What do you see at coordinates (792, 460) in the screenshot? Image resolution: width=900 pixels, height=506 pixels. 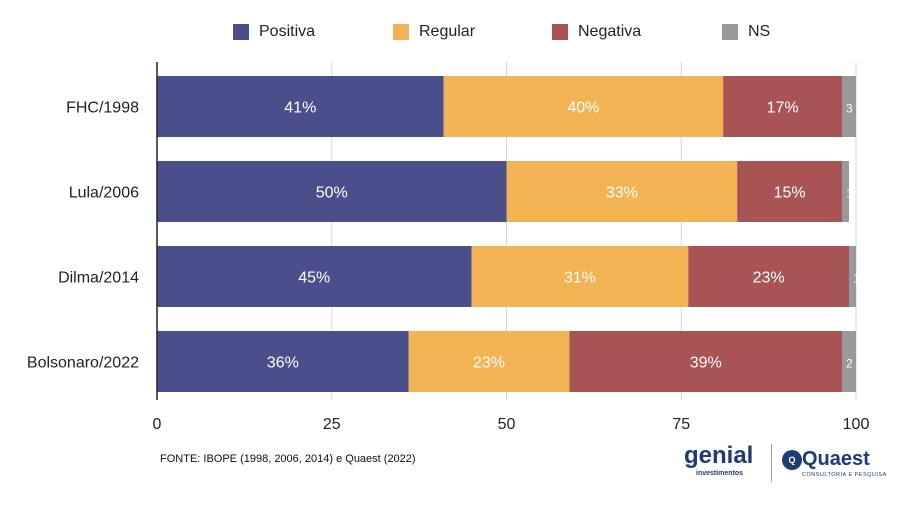 I see `quaest-logo-mark: Q` at bounding box center [792, 460].